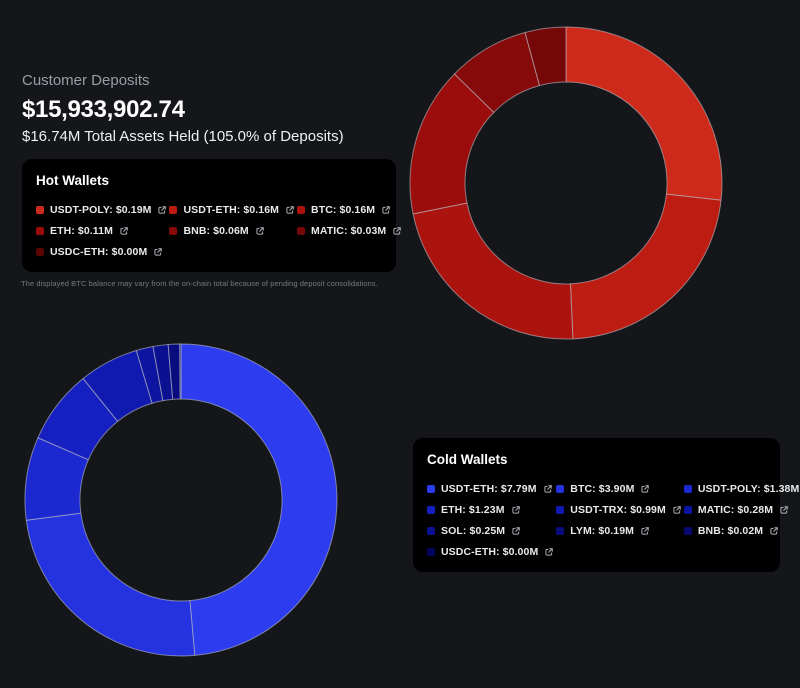  I want to click on hot-wallets-title: Hot Wallets, so click(73, 180).